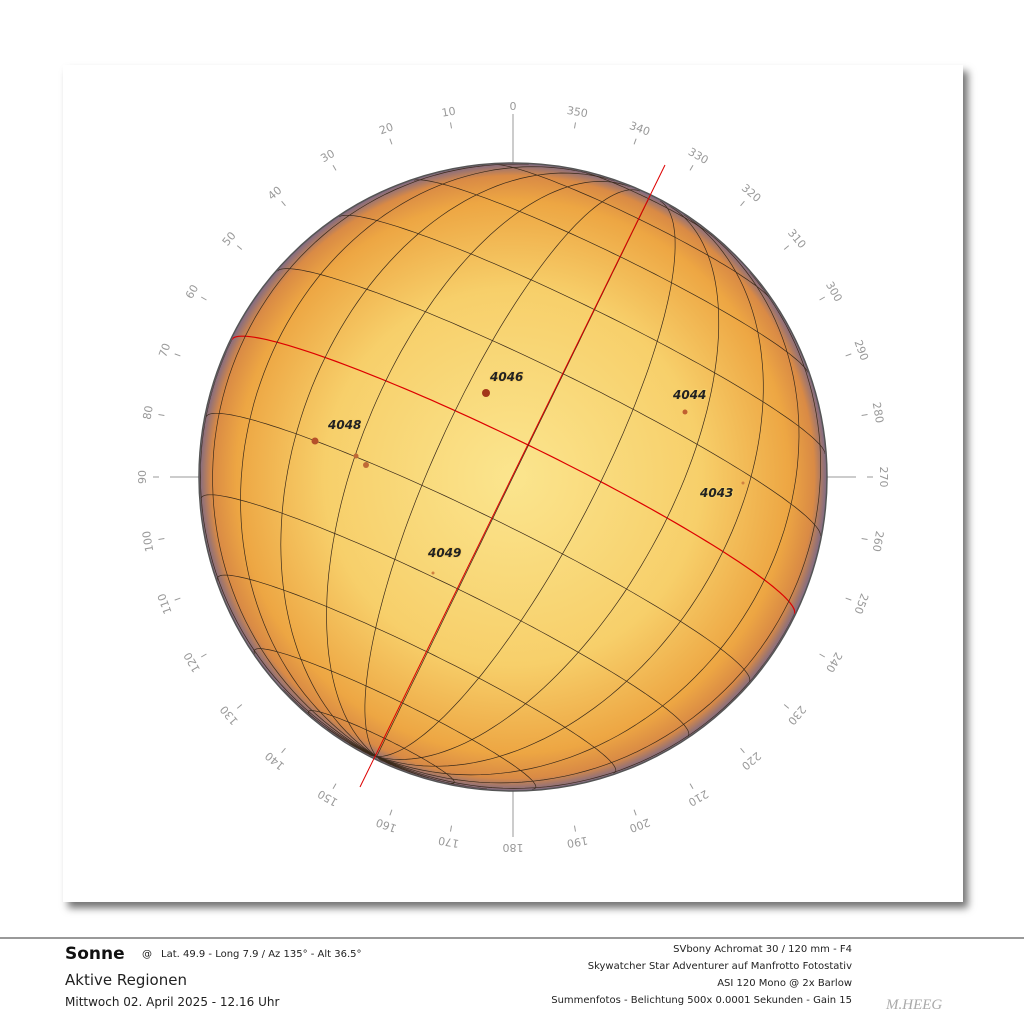  Describe the element at coordinates (444, 553) in the screenshot. I see `region-label: 4049` at that location.